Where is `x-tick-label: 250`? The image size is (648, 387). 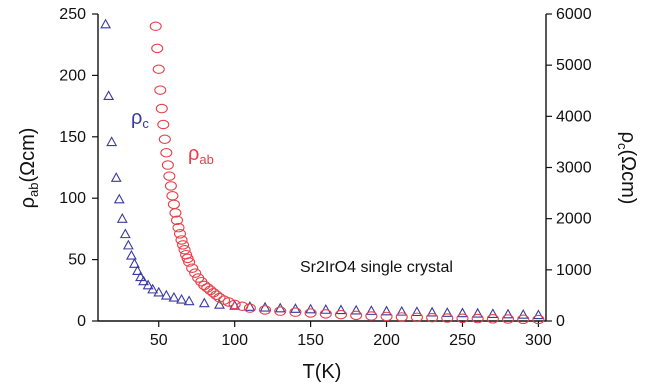 x-tick-label: 250 is located at coordinates (462, 340).